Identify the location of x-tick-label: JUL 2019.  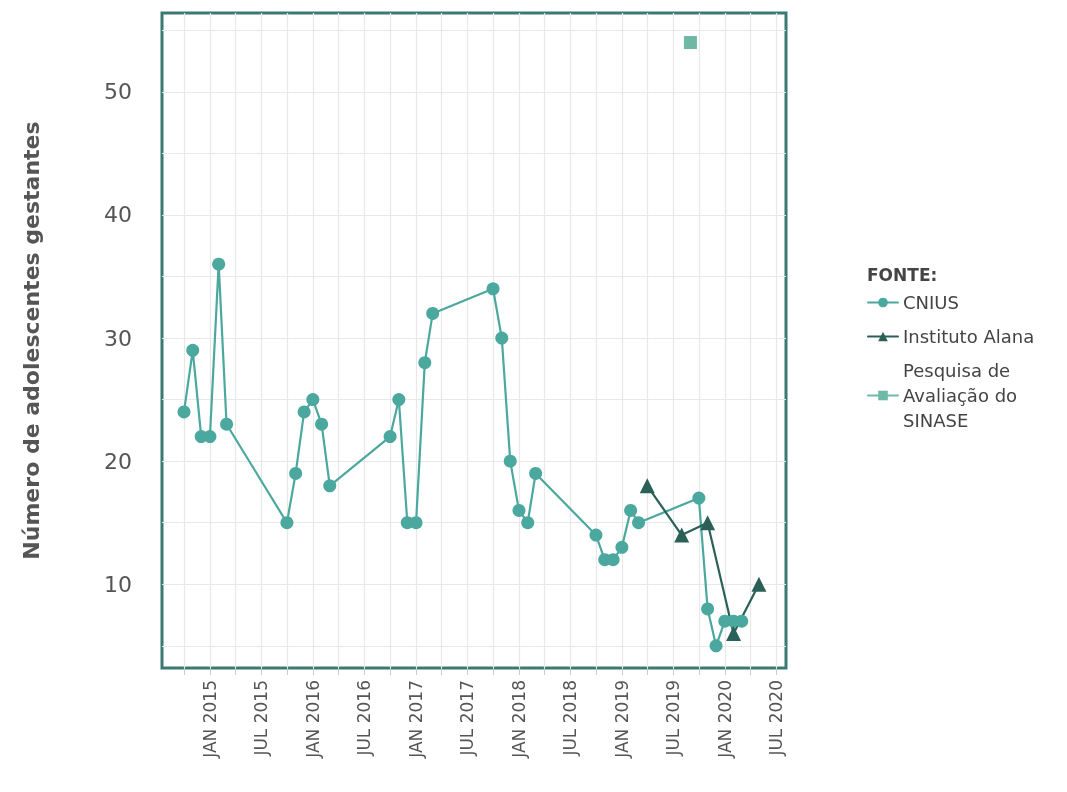
(672, 718).